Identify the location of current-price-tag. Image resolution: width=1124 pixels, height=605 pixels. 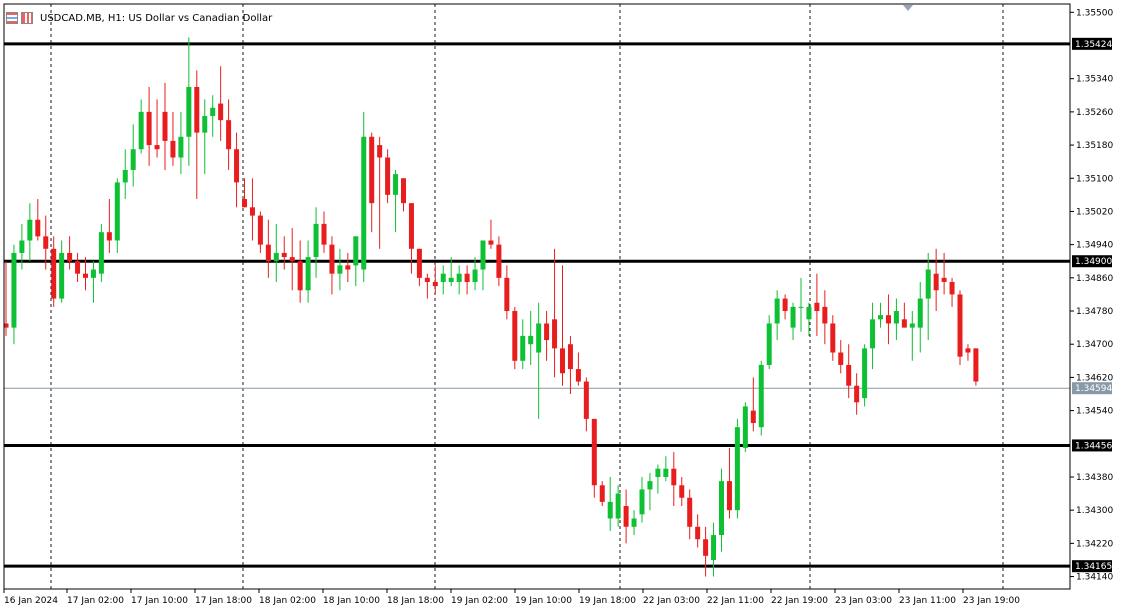
(1092, 388).